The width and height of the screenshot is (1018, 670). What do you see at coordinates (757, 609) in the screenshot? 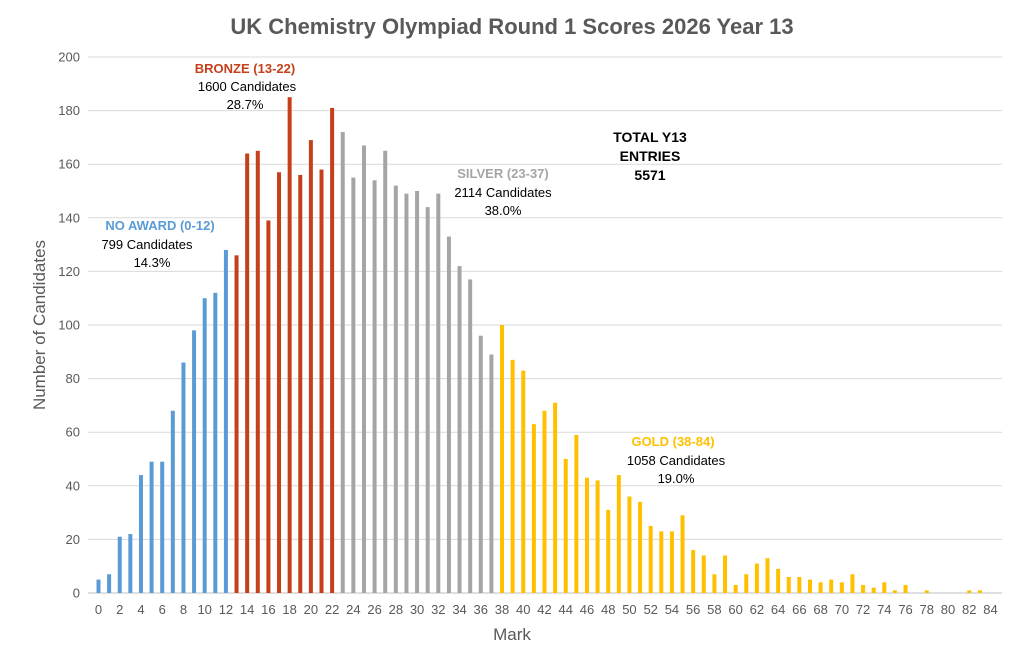
I see `x-tick-label: 62` at bounding box center [757, 609].